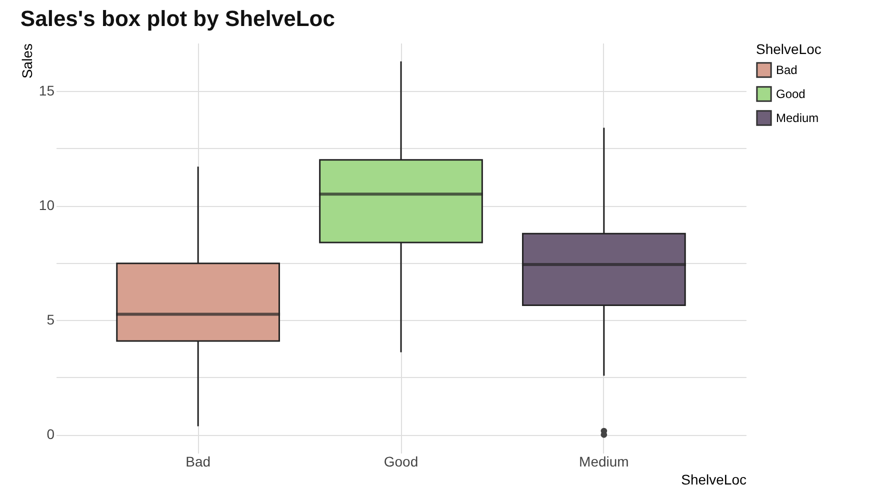 Image resolution: width=874 pixels, height=498 pixels. I want to click on legend-label: Bad, so click(787, 70).